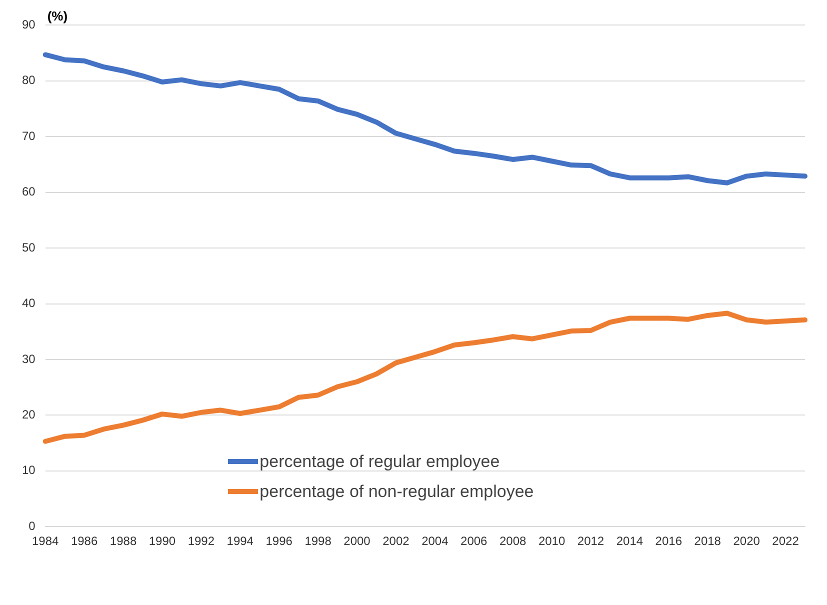 The width and height of the screenshot is (827, 605). Describe the element at coordinates (240, 541) in the screenshot. I see `x-tick-label: 1994` at that location.